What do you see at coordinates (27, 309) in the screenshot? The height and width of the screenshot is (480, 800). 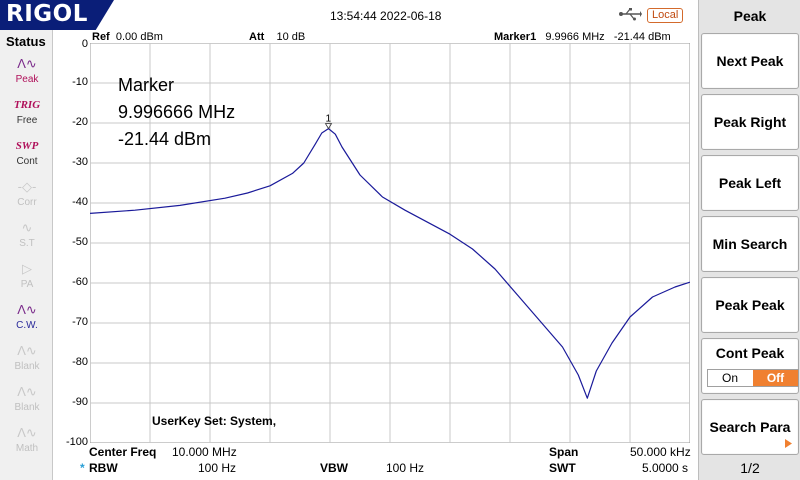 I see `cw-icon: Λ∿` at bounding box center [27, 309].